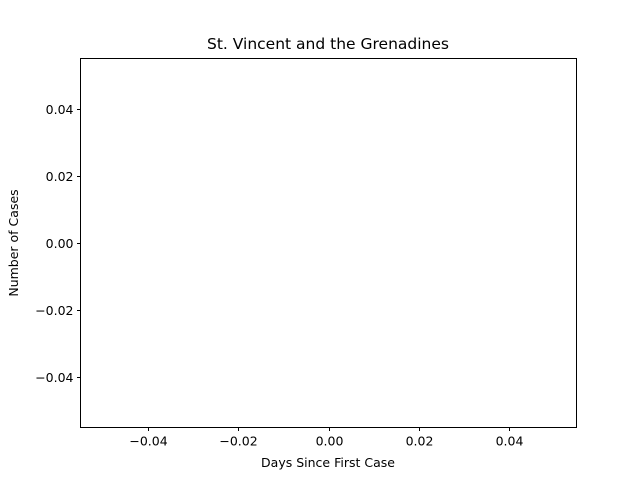 The width and height of the screenshot is (640, 480). I want to click on y-tick-label: −0.02, so click(54, 310).